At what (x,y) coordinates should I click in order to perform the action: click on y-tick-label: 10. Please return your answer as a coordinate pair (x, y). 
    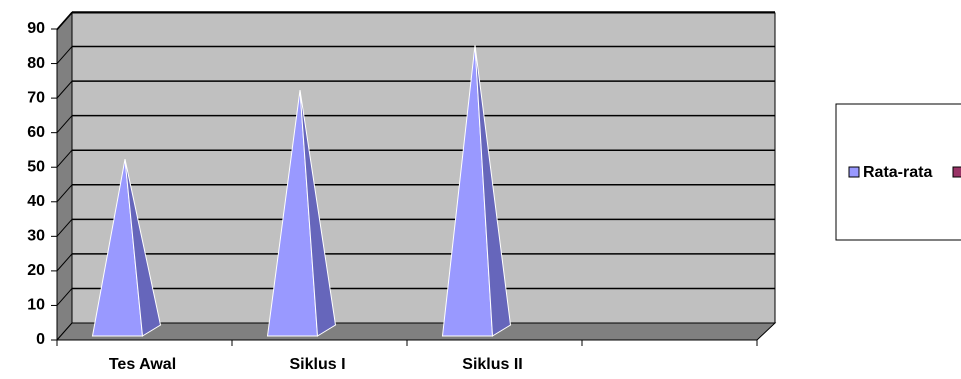
    Looking at the image, I should click on (36, 305).